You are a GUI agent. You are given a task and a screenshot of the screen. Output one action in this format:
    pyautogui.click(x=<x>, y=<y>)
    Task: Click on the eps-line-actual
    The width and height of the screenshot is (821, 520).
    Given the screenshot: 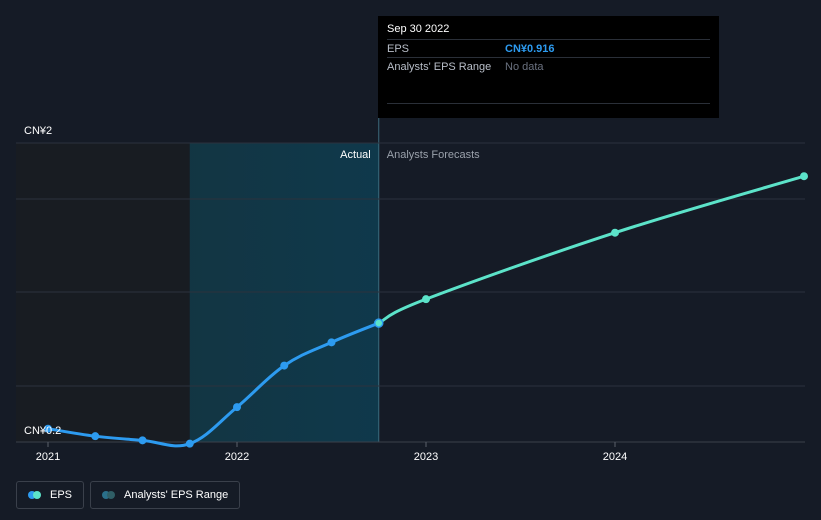 What is the action you would take?
    pyautogui.click(x=213, y=384)
    